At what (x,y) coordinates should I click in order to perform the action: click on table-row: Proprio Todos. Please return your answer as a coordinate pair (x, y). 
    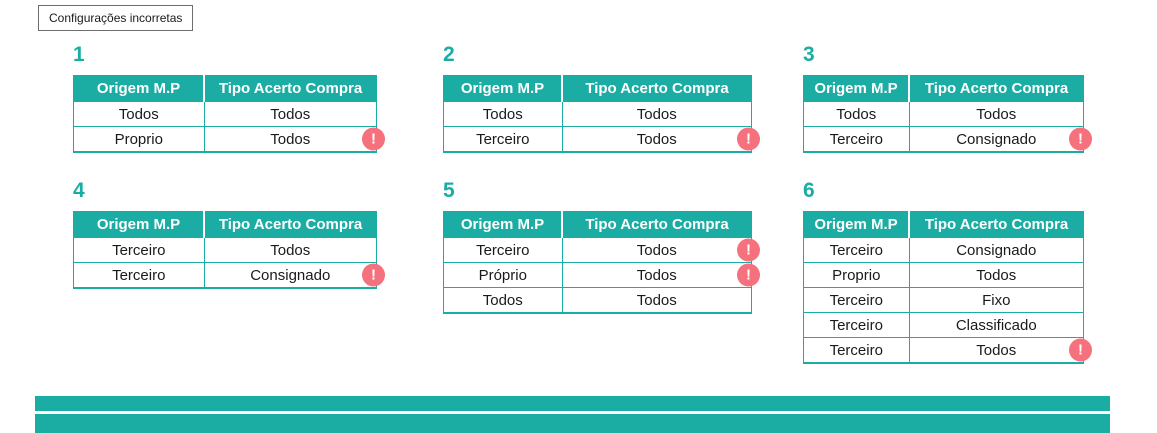
    Looking at the image, I should click on (943, 275).